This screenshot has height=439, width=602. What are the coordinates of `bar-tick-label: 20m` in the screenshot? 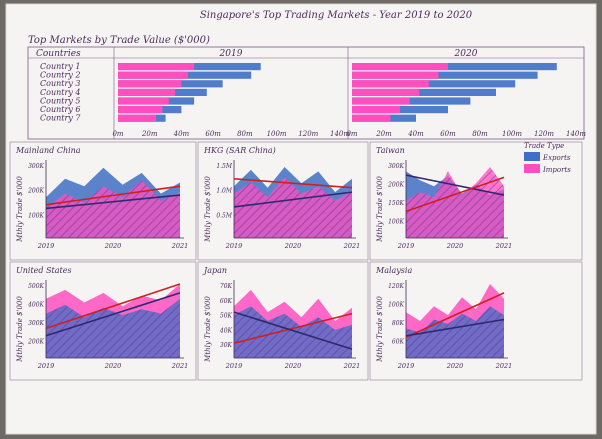 It's located at (383, 134).